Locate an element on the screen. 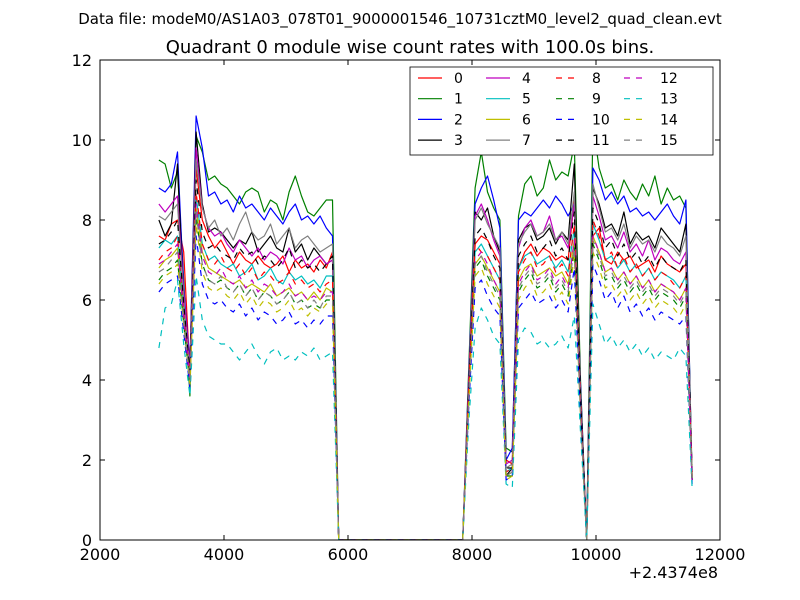 The image size is (800, 600). legend-label-1: 1 is located at coordinates (458, 100).